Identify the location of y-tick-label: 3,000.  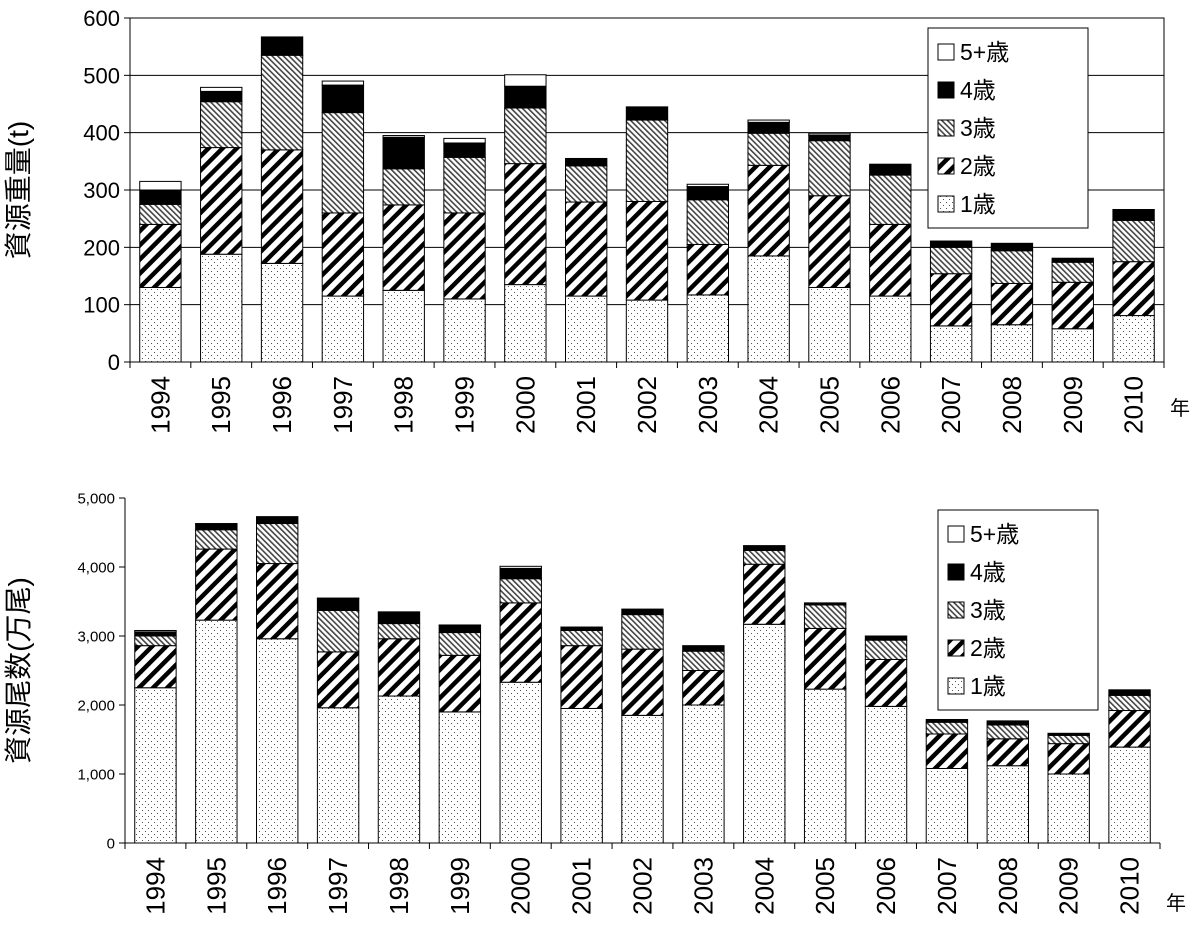
(96, 636).